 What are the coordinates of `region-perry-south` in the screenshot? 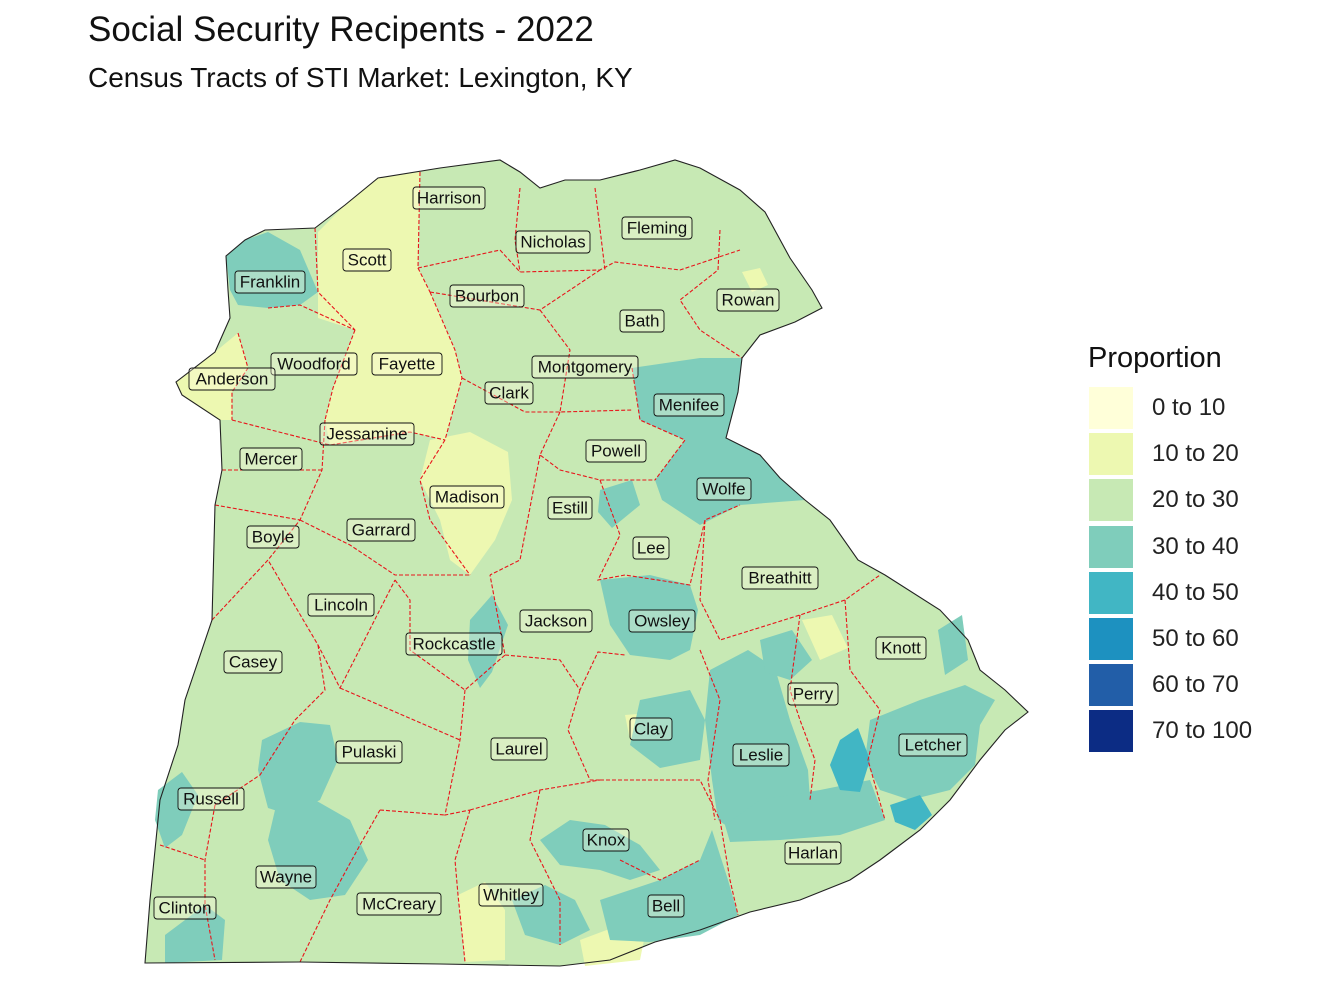 It's located at (786, 655).